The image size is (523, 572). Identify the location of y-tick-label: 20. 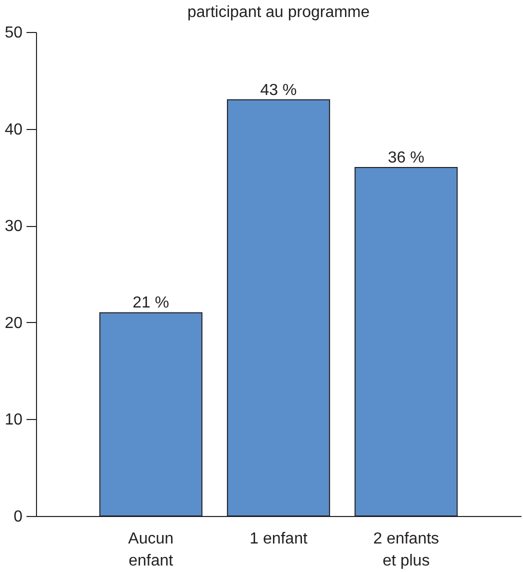
(13, 323).